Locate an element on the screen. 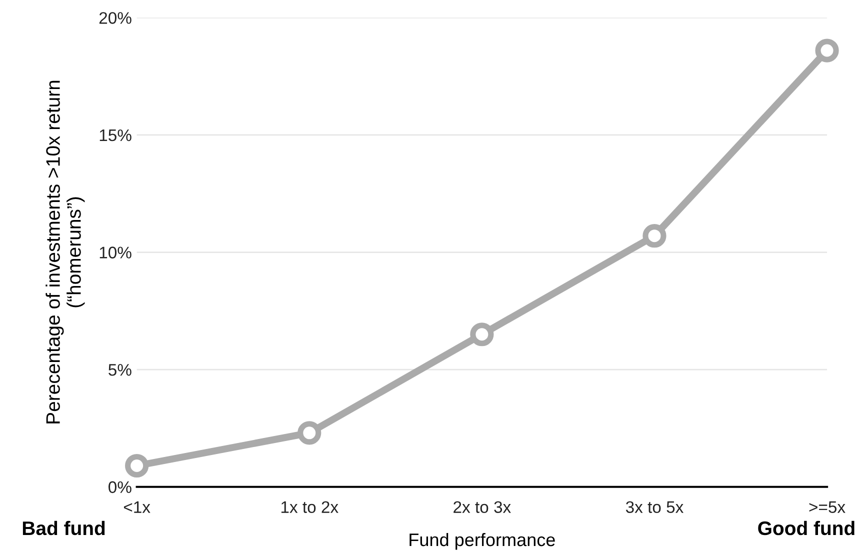  y-tick-label: 15% is located at coordinates (116, 135).